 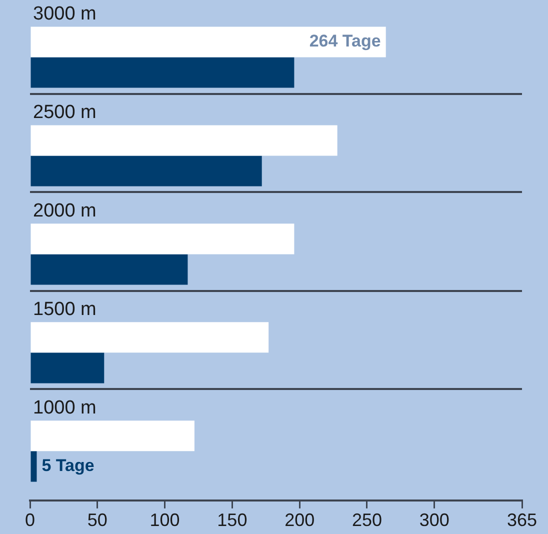 What do you see at coordinates (64, 211) in the screenshot?
I see `y-tick-label: 2000 m` at bounding box center [64, 211].